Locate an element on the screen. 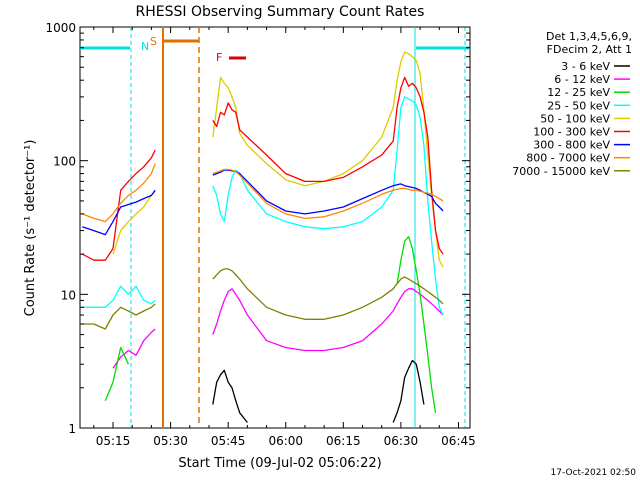  x-tick-label: 06:45 is located at coordinates (458, 441).